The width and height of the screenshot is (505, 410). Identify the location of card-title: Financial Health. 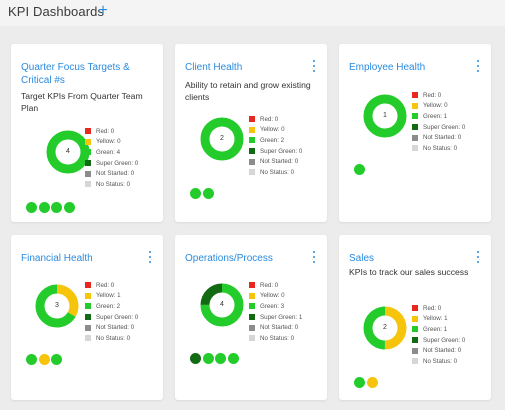
(57, 258).